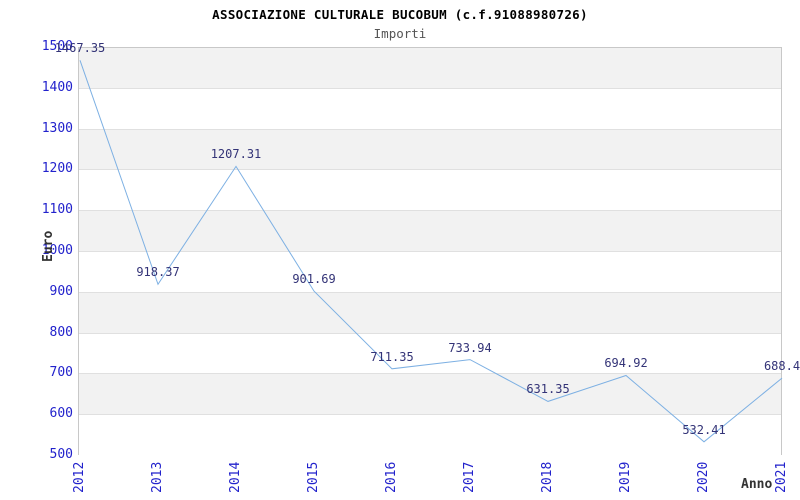 The width and height of the screenshot is (800, 500). What do you see at coordinates (314, 279) in the screenshot?
I see `data-label: 901.69` at bounding box center [314, 279].